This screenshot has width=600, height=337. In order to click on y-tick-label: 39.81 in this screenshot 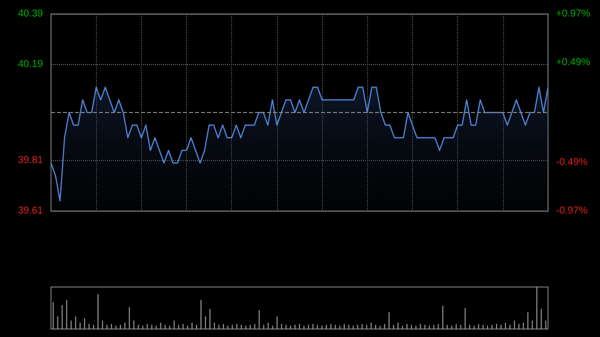, I will do `click(31, 160)`.